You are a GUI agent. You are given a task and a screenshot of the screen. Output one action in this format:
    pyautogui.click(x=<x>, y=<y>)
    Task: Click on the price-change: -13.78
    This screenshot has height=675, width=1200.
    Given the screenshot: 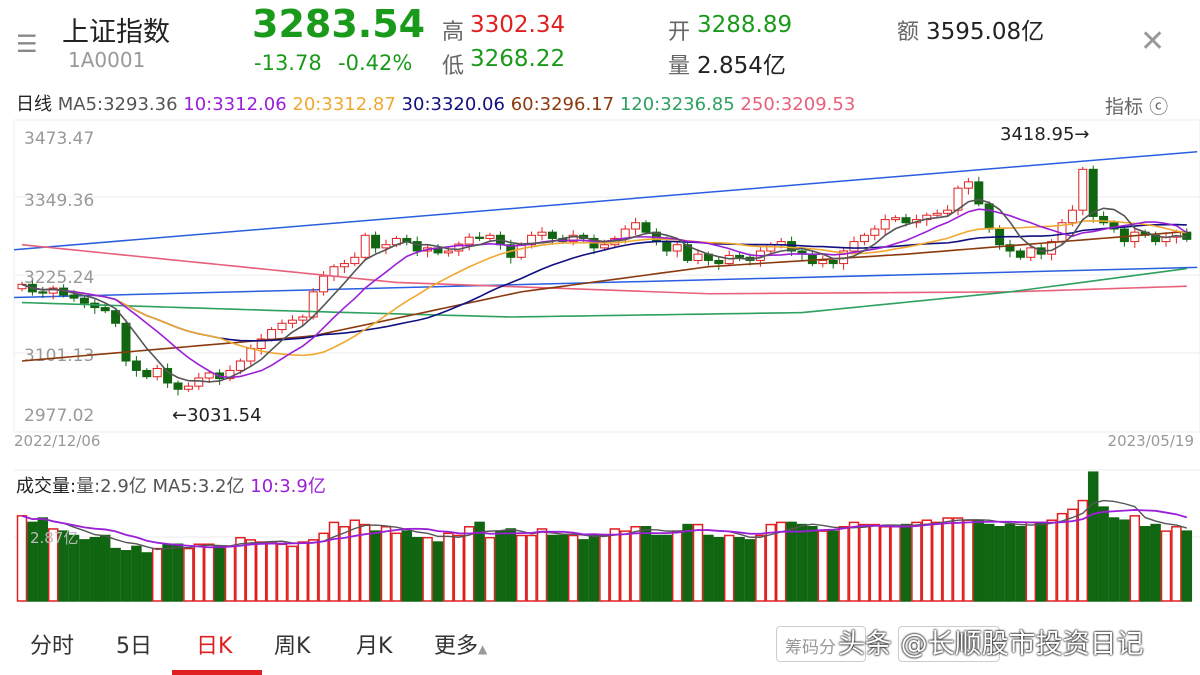 What is the action you would take?
    pyautogui.click(x=288, y=63)
    